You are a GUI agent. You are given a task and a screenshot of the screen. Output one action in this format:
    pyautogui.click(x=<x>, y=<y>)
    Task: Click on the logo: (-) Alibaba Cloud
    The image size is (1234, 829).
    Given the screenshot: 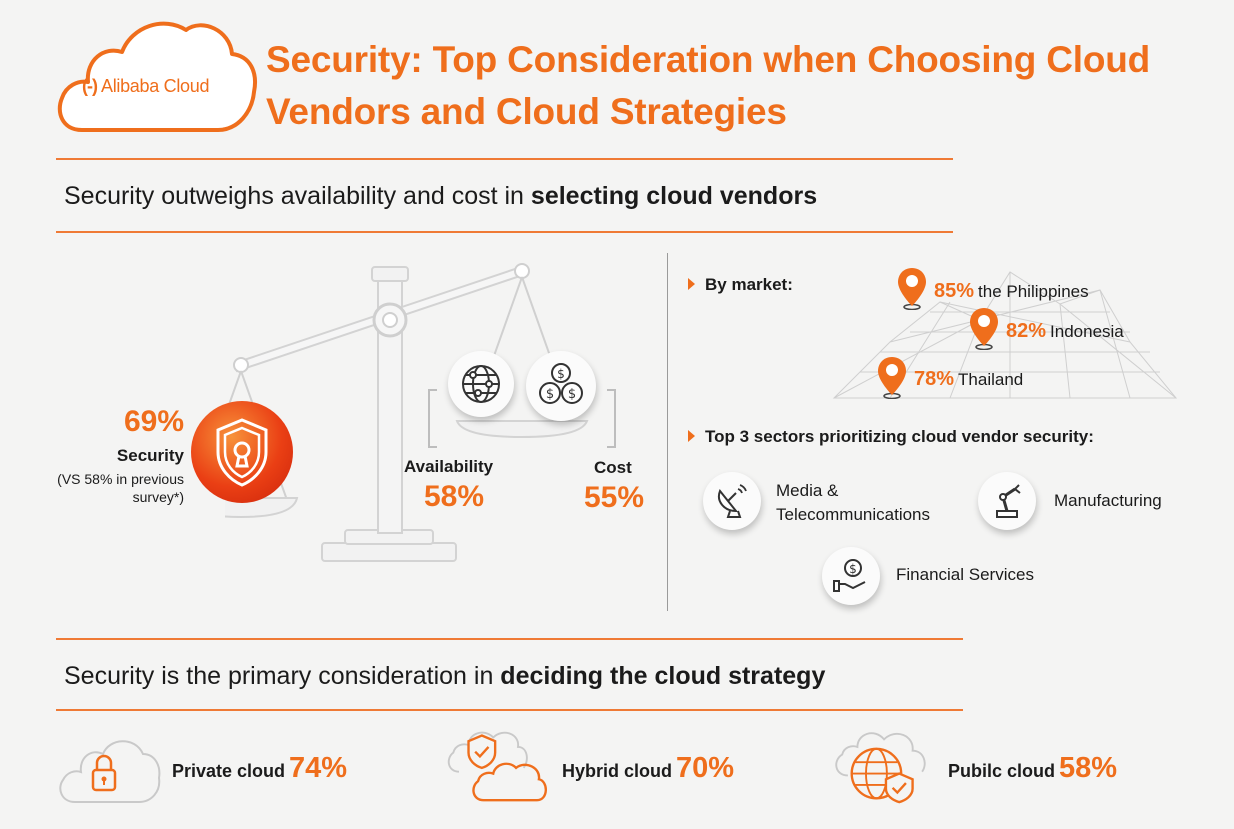 What is the action you would take?
    pyautogui.click(x=145, y=86)
    